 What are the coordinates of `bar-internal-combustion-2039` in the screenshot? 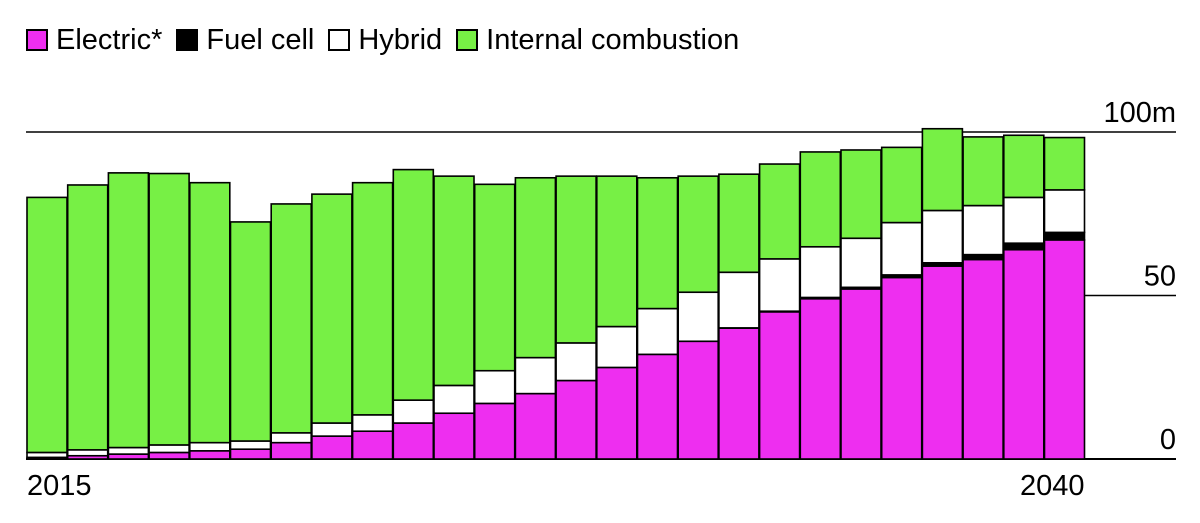 It's located at (1023, 166).